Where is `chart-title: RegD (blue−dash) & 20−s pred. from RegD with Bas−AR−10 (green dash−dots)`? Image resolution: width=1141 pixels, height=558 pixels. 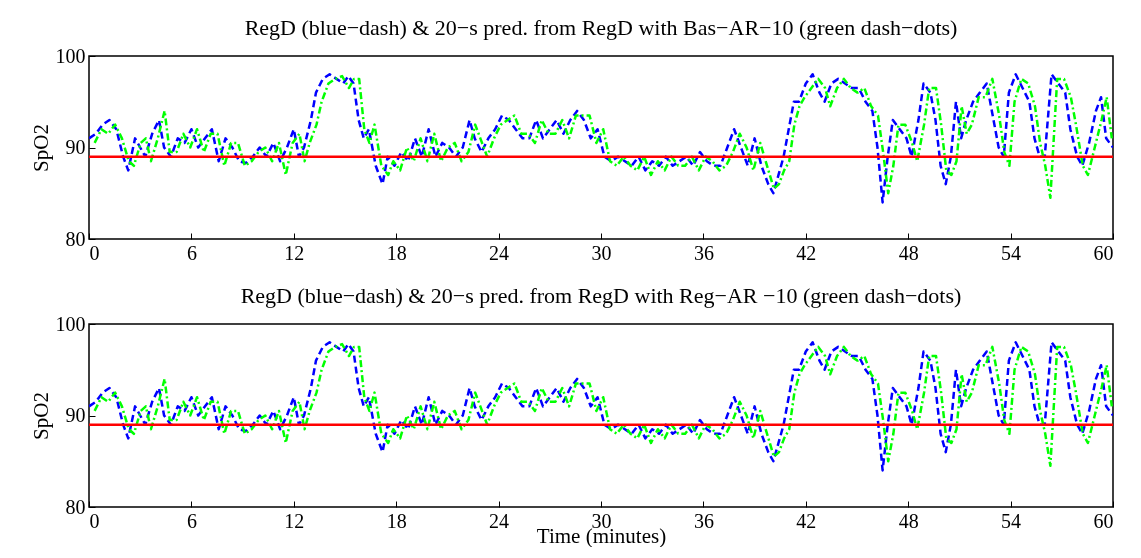
chart-title: RegD (blue−dash) & 20−s pred. from RegD with Bas−AR−10 (green dash−dots) is located at coordinates (601, 27).